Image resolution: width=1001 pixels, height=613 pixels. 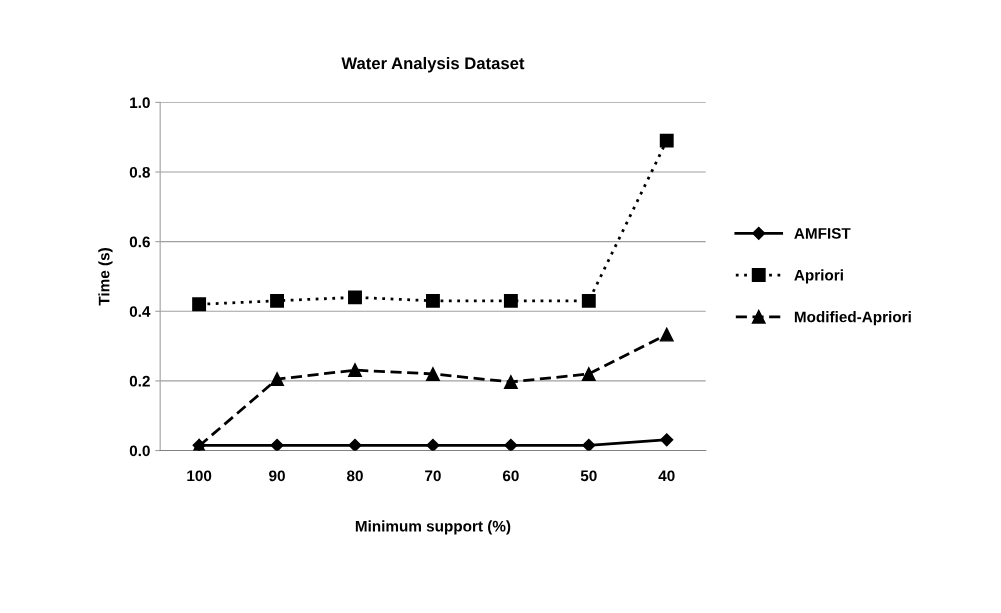 I want to click on y-tick-label: 0.6, so click(x=139, y=242).